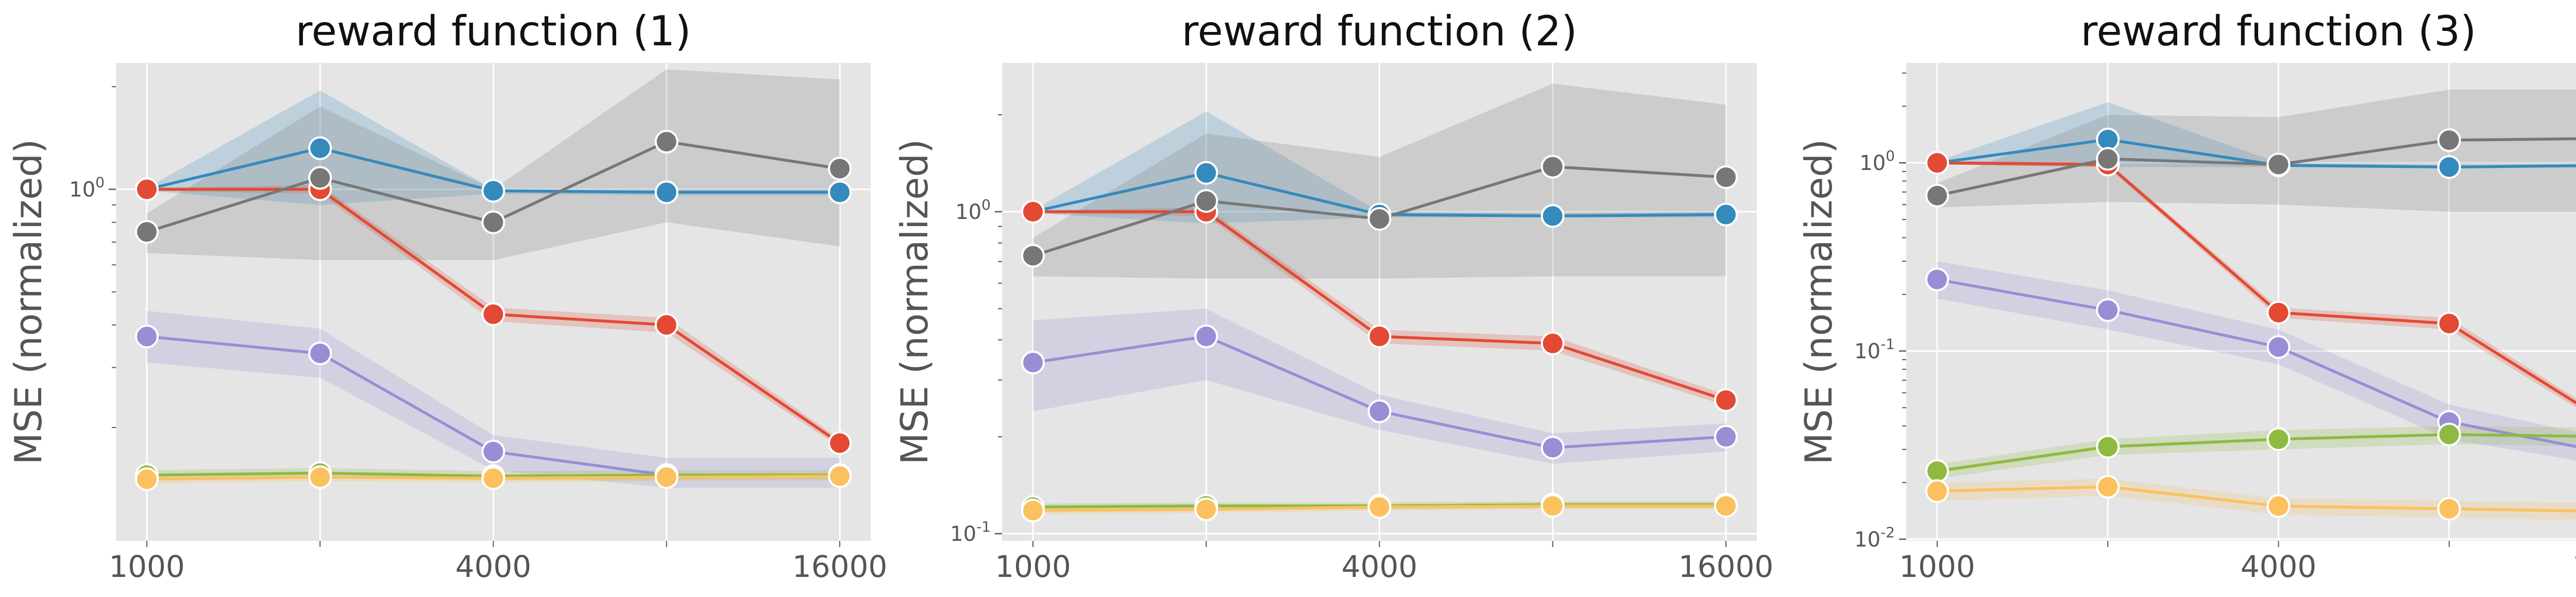 The width and height of the screenshot is (2576, 597). I want to click on series-5-band, so click(2256, 452).